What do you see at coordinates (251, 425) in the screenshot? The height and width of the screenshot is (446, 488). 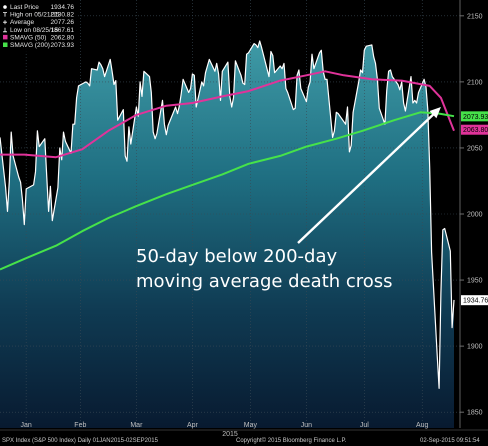 I see `x-tick-label: May` at bounding box center [251, 425].